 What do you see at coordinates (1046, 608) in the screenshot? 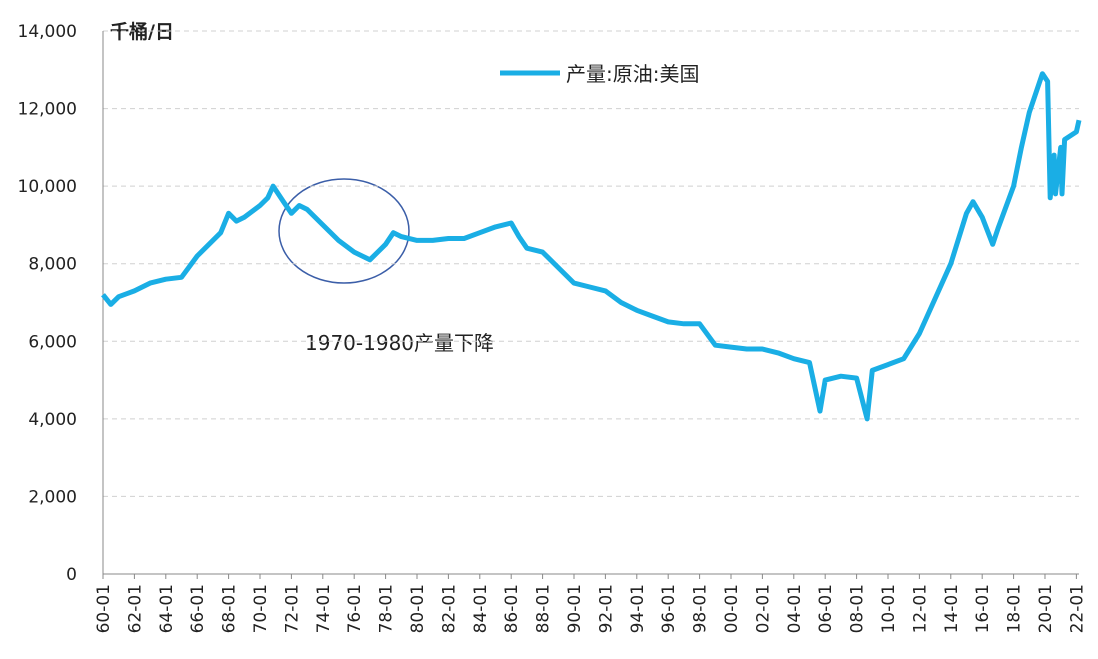
I see `x-tick-label: 20-01` at bounding box center [1046, 608].